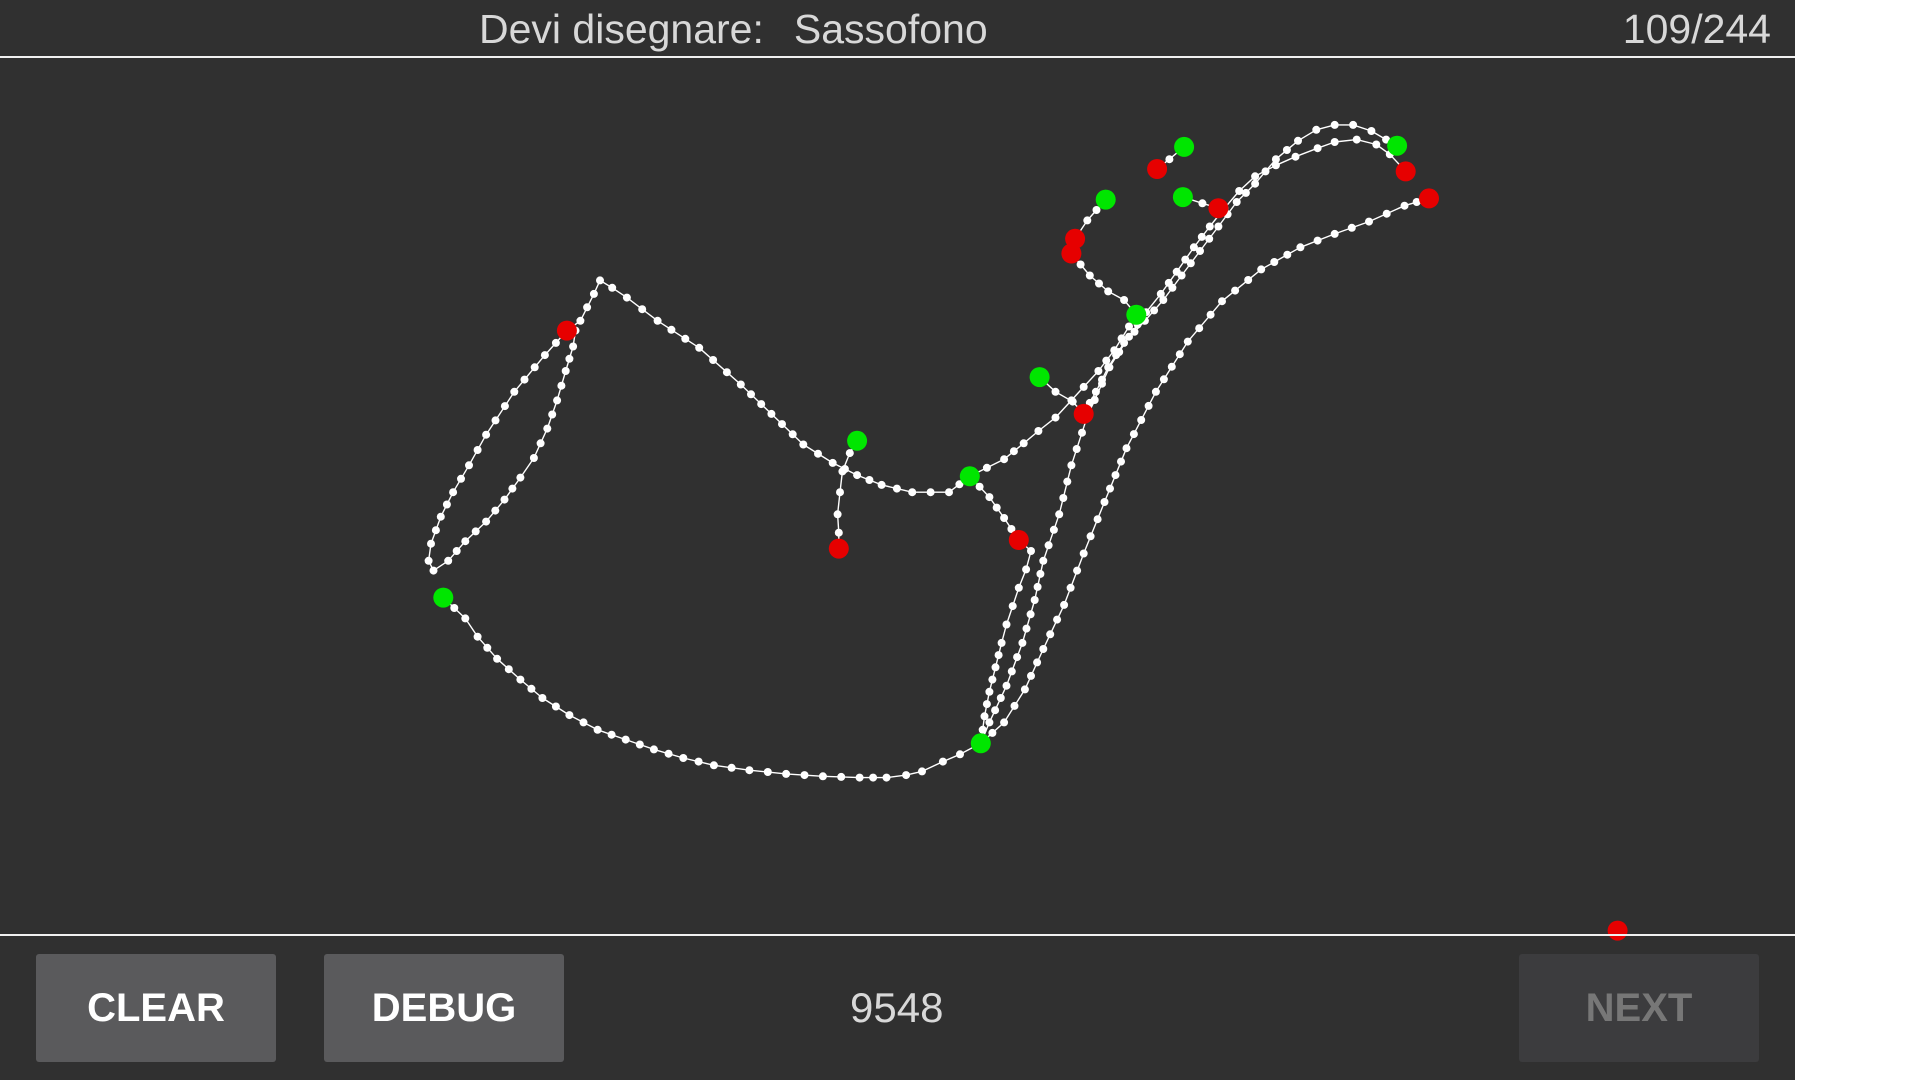 This screenshot has height=1080, width=1920. I want to click on prompt-label: Devi disegnare:, so click(621, 29).